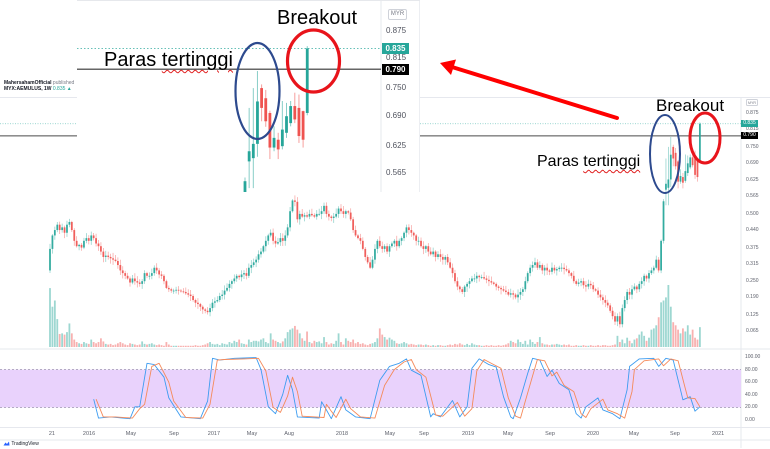 The width and height of the screenshot is (770, 449). I want to click on inset-price-tick-label: 0.625, so click(396, 145).